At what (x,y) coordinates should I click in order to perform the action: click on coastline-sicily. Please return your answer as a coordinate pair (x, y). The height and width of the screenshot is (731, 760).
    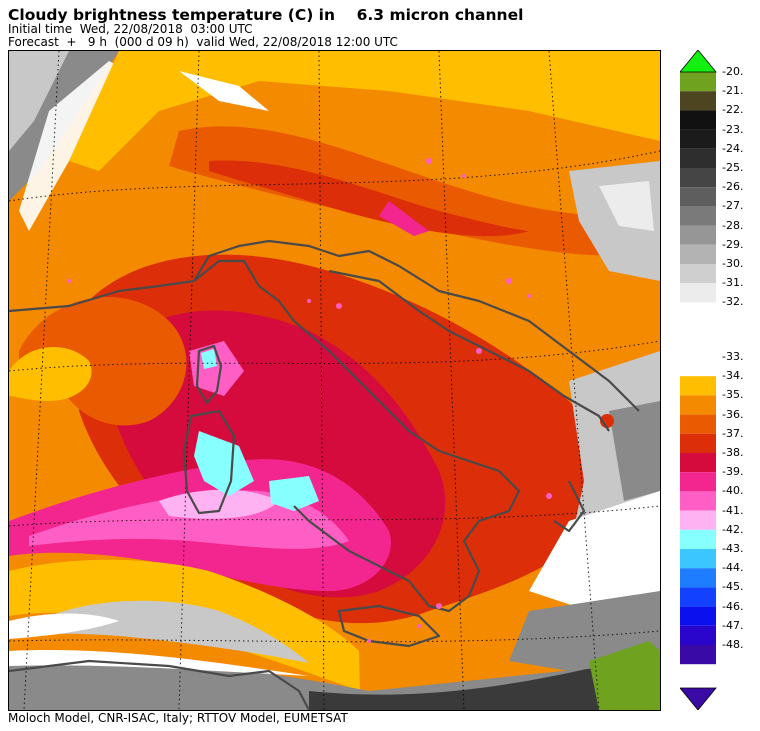
    Looking at the image, I should click on (389, 626).